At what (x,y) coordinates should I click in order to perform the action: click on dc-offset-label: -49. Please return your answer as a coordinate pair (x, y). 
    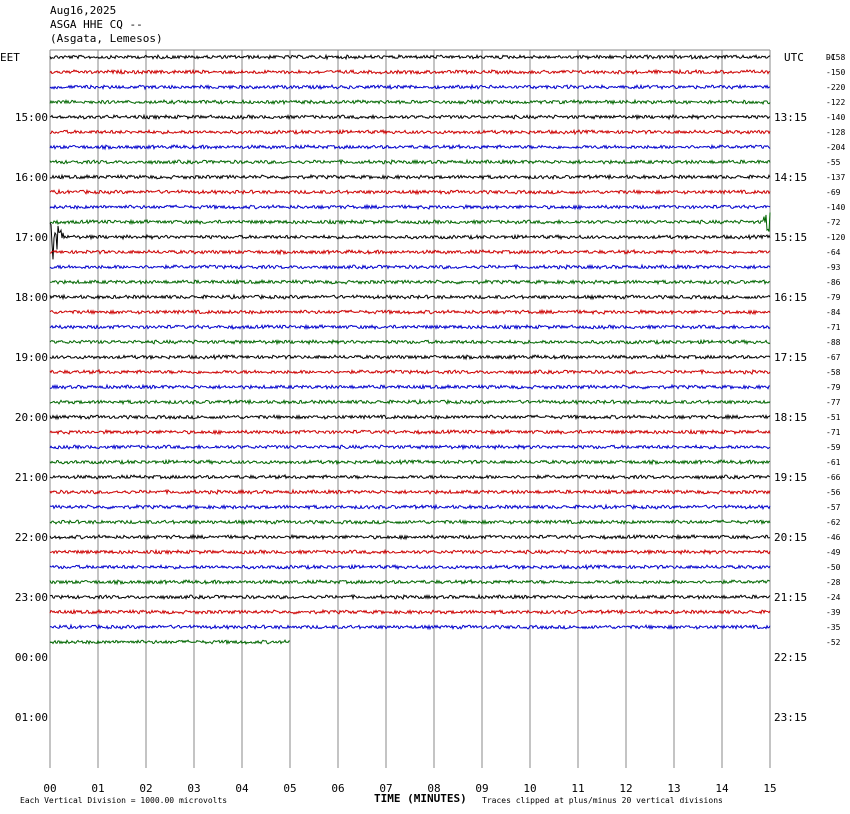
    Looking at the image, I should click on (833, 552).